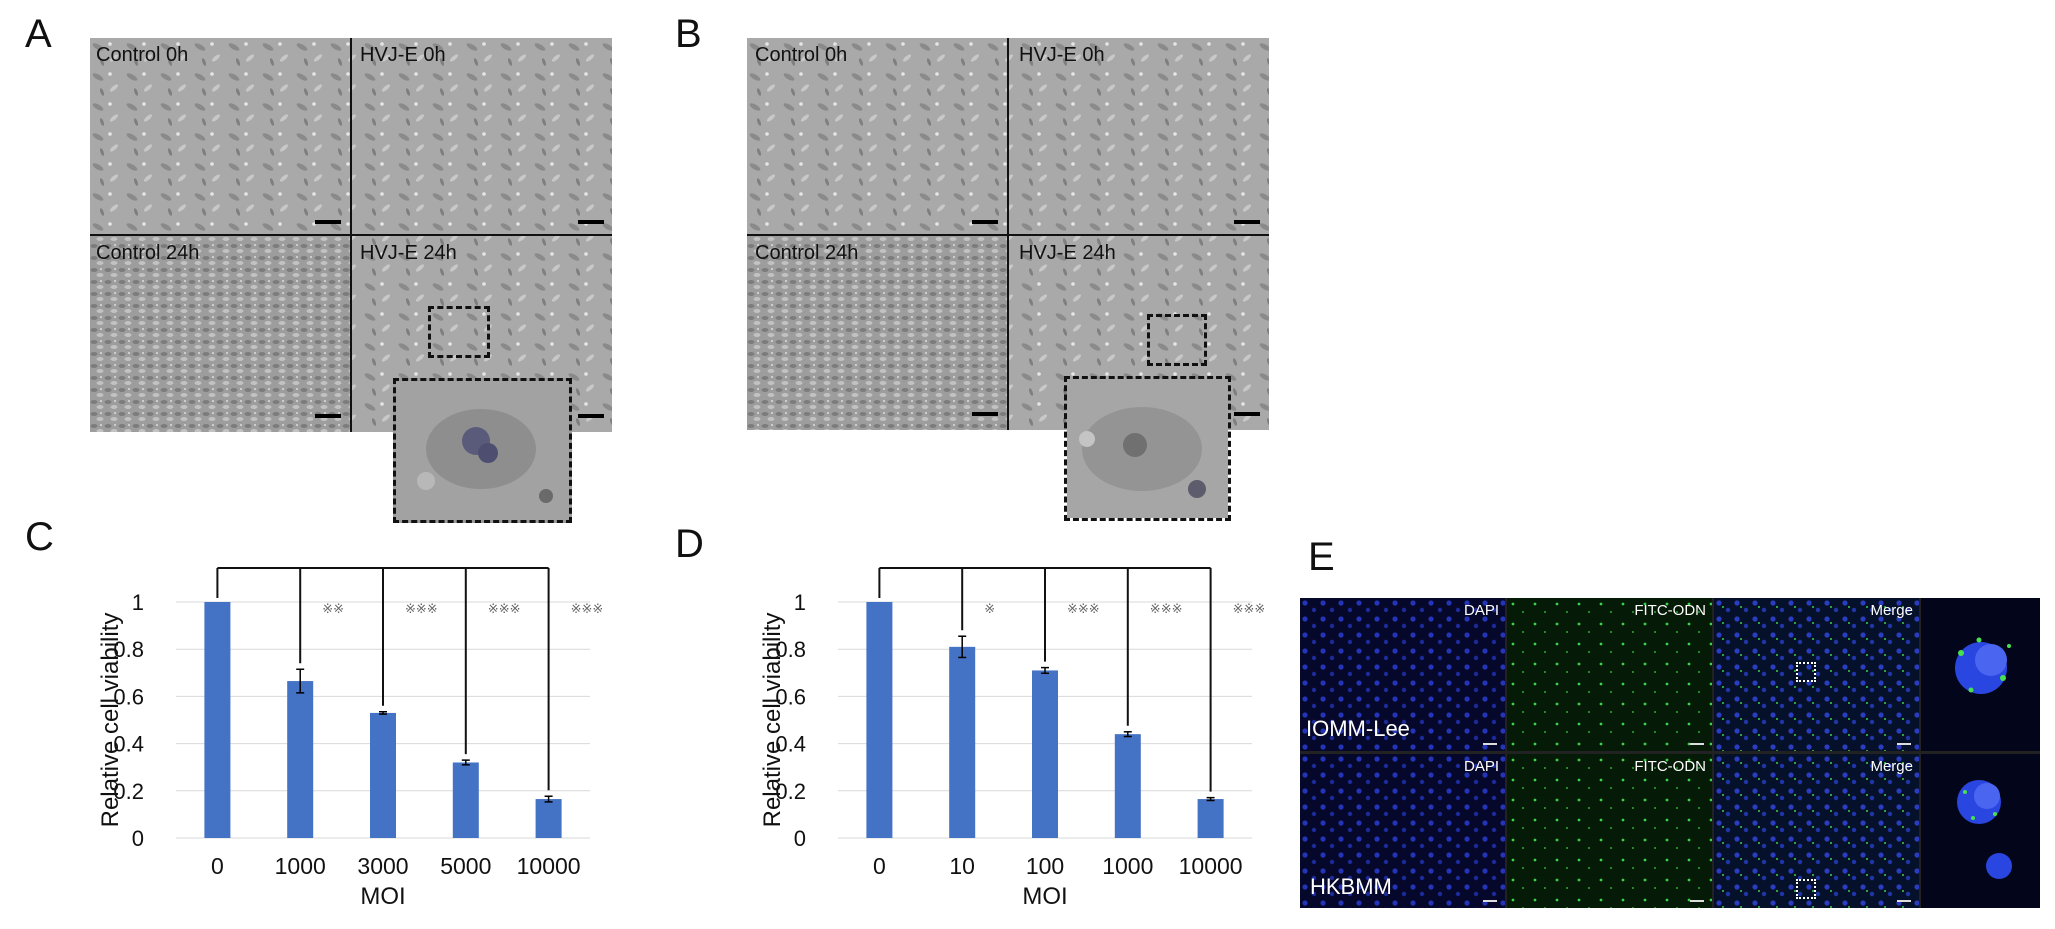 This screenshot has height=929, width=2055. I want to click on fluor-dapi-hkbmm: DAPI HKBMM, so click(1402, 831).